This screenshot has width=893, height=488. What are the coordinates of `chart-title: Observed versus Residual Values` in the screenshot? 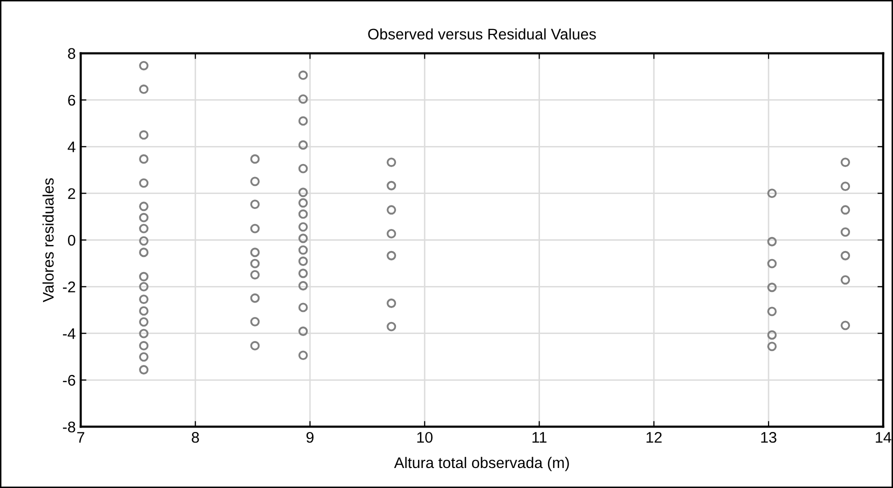 It's located at (482, 34).